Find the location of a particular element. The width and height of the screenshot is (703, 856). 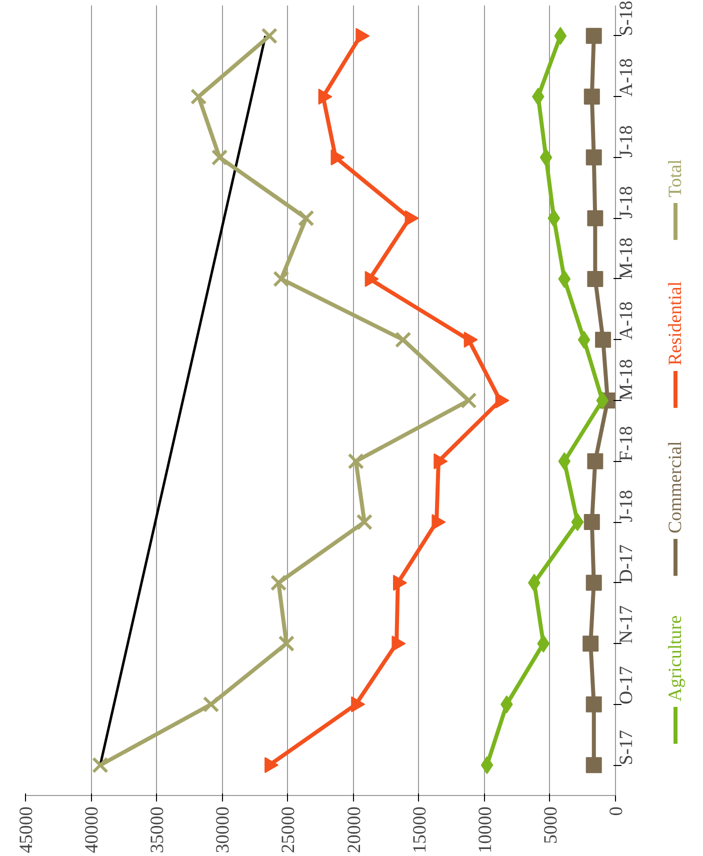

text: Residential is located at coordinates (675, 323).